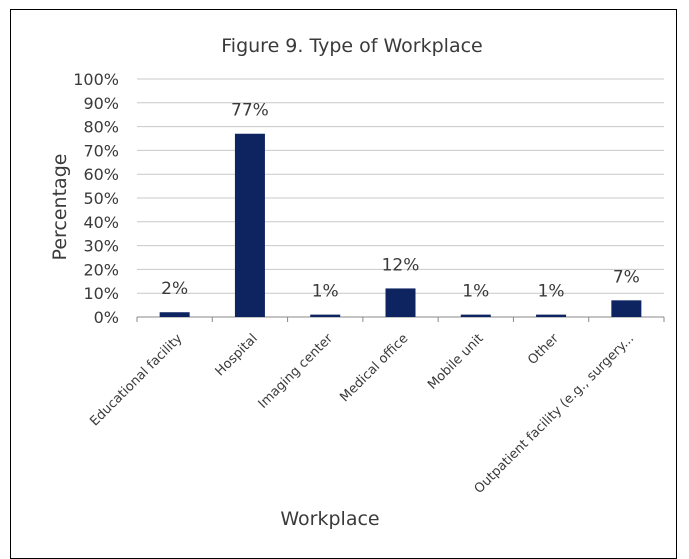 The width and height of the screenshot is (689, 559). I want to click on y-tick-labels: 0% 10% 20% 30% 40% 50% 60% 70% 80% 90% 100%, so click(96, 198).